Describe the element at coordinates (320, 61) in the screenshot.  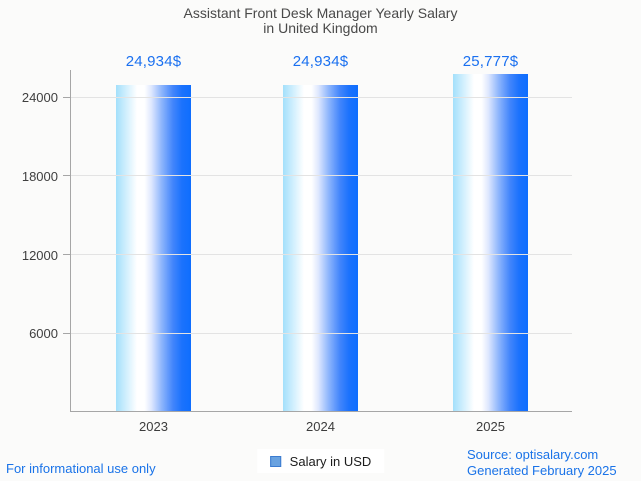
I see `value-label-2024: 24,934$` at that location.